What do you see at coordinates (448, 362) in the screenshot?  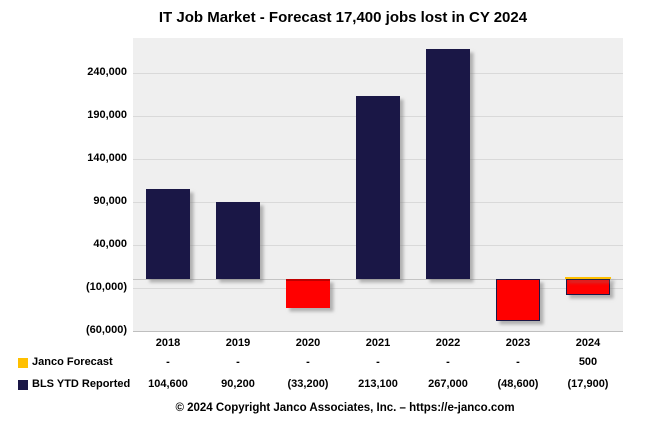 I see `table-cell-janco-2022: -` at bounding box center [448, 362].